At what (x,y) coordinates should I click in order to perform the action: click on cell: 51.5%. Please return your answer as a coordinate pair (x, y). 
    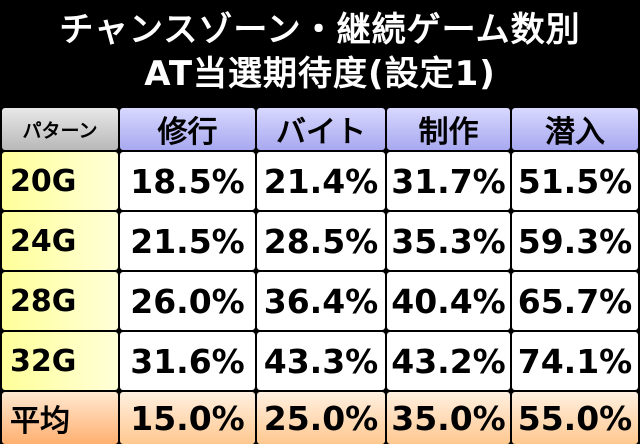
    Looking at the image, I should click on (575, 181).